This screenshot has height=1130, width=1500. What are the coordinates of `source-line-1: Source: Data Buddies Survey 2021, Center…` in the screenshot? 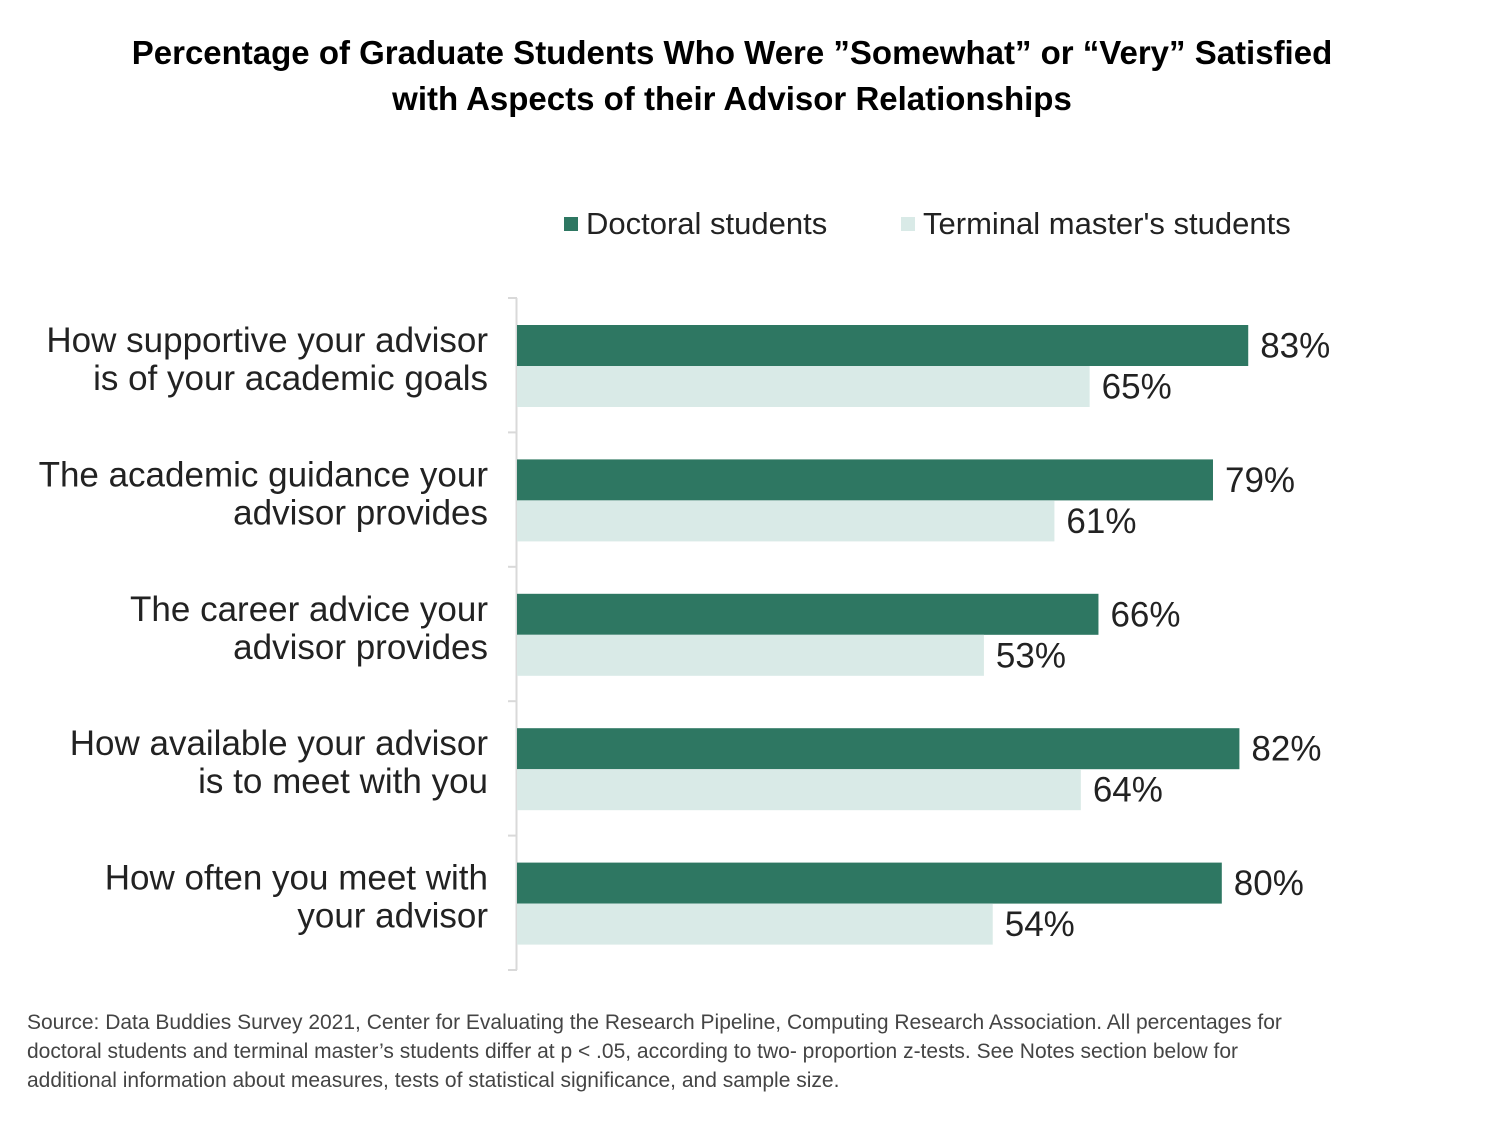 It's located at (654, 1022).